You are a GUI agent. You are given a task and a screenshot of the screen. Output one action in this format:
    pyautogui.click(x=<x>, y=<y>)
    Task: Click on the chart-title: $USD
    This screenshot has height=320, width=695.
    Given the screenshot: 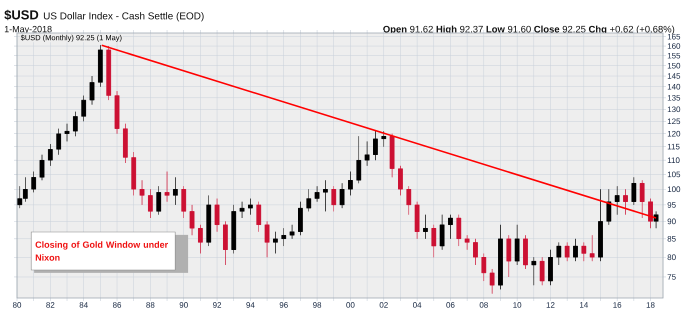 What is the action you would take?
    pyautogui.click(x=21, y=15)
    